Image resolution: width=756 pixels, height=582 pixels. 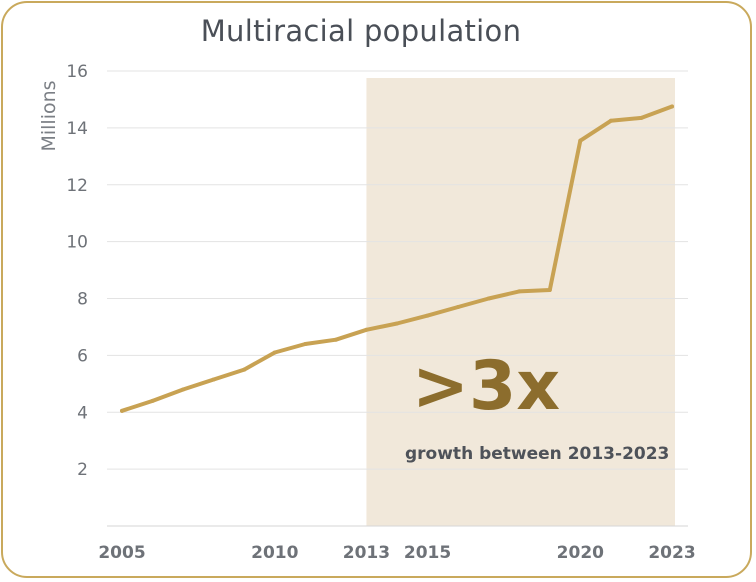 What do you see at coordinates (427, 553) in the screenshot?
I see `x-tick-label: 2015` at bounding box center [427, 553].